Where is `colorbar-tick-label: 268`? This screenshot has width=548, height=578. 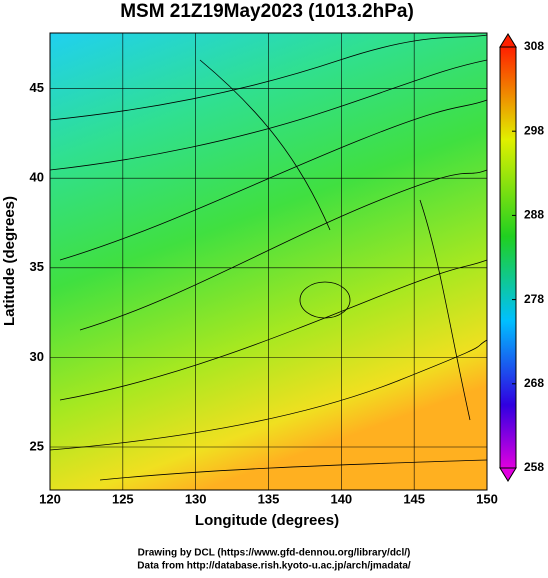 colorbar-tick-label: 268 is located at coordinates (534, 383).